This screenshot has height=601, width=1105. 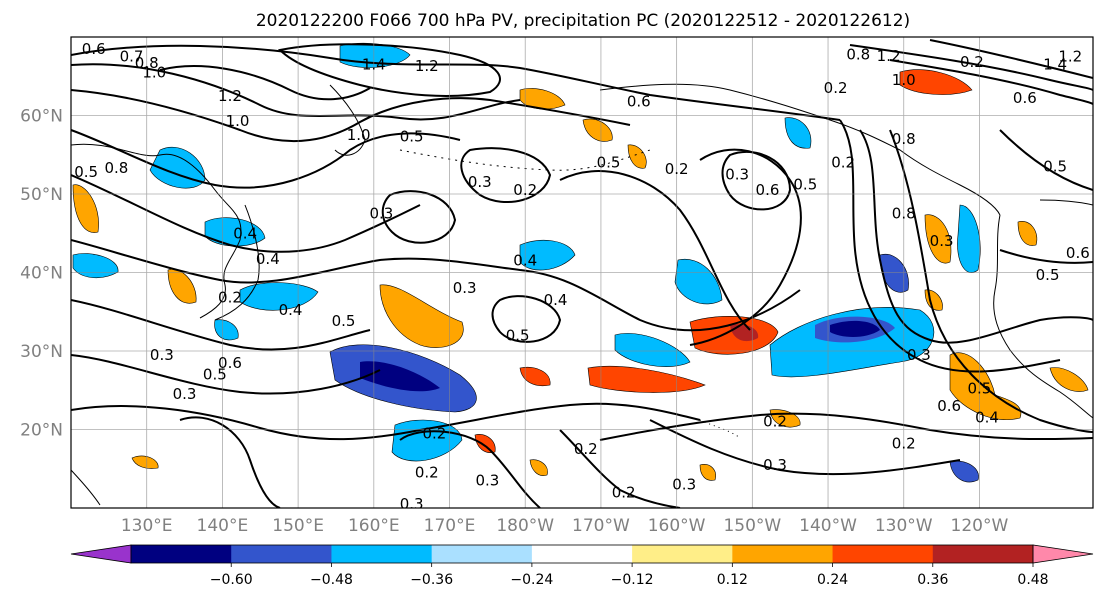 I want to click on coastline-aleutians, so click(x=525, y=160).